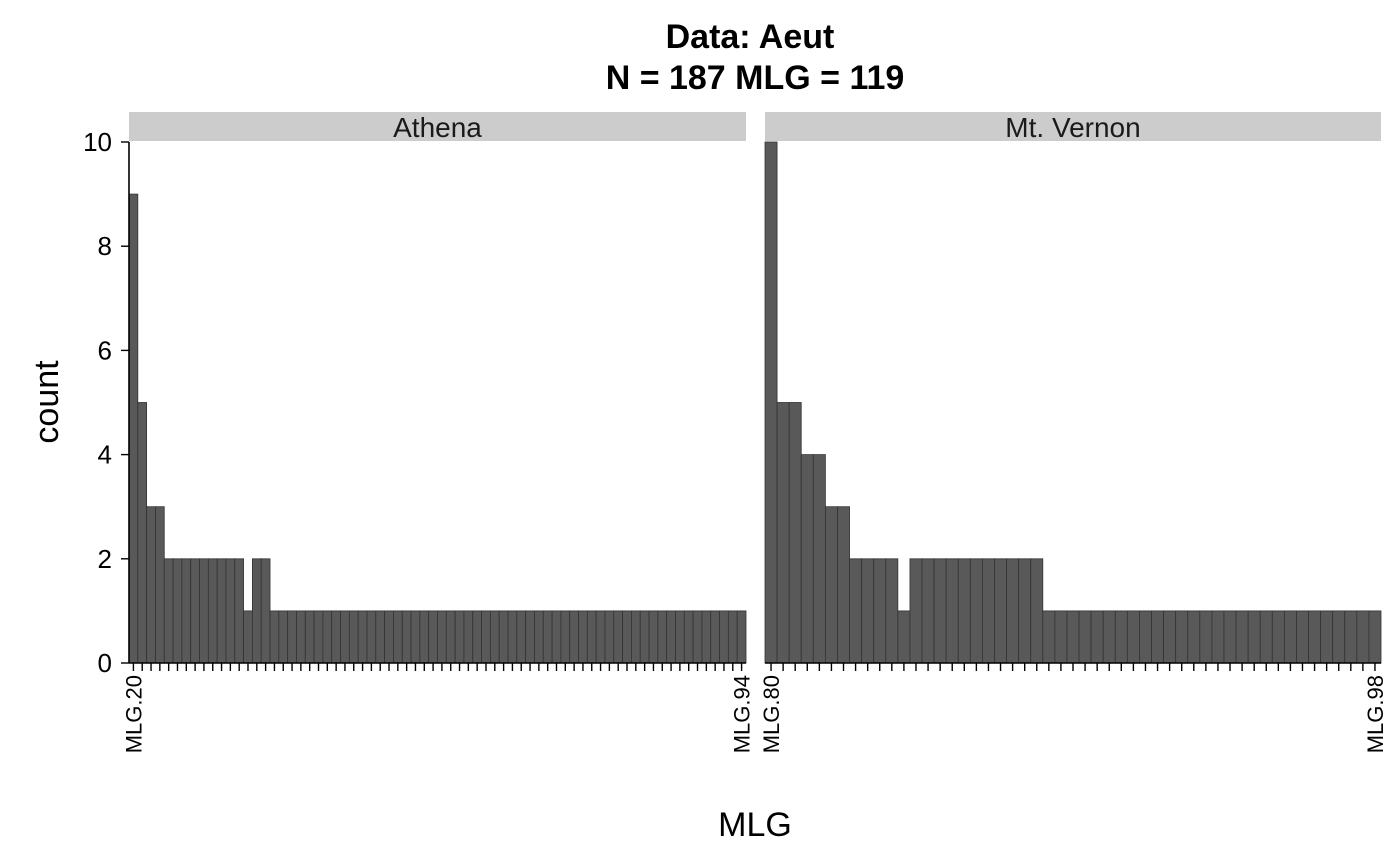 Image resolution: width=1400 pixels, height=866 pixels. I want to click on chart-title-line-2: N = 187 MLG = 119, so click(755, 78).